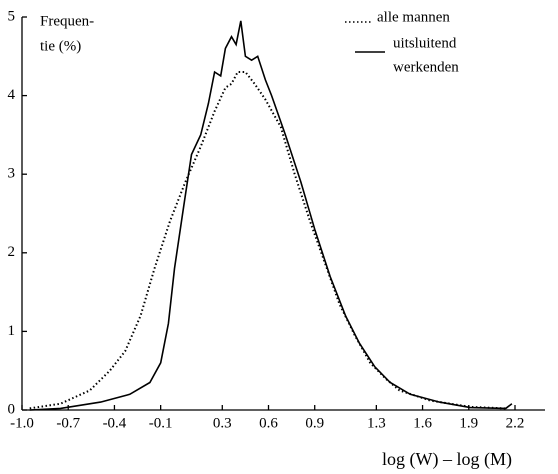 The width and height of the screenshot is (558, 474). I want to click on x-tick-label: 0.6, so click(268, 423).